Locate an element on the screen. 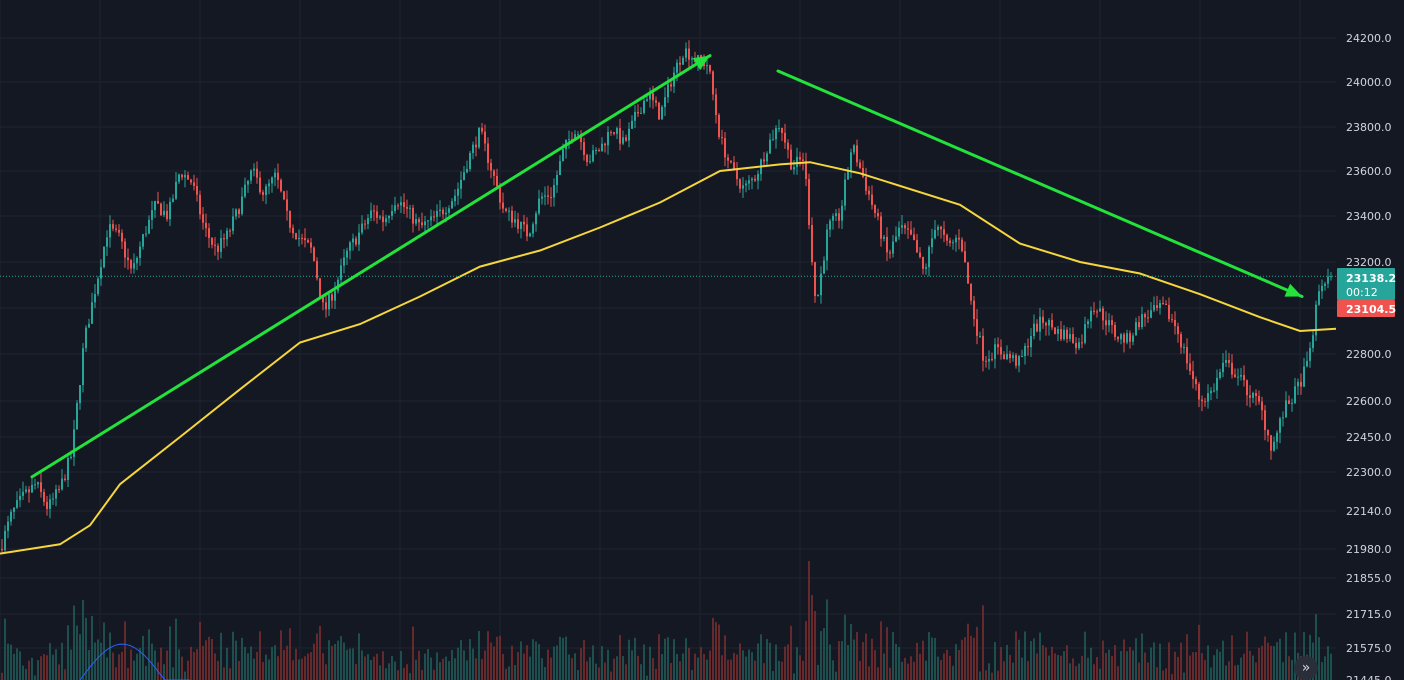  price-tick-label: 21445.0 is located at coordinates (1369, 677).